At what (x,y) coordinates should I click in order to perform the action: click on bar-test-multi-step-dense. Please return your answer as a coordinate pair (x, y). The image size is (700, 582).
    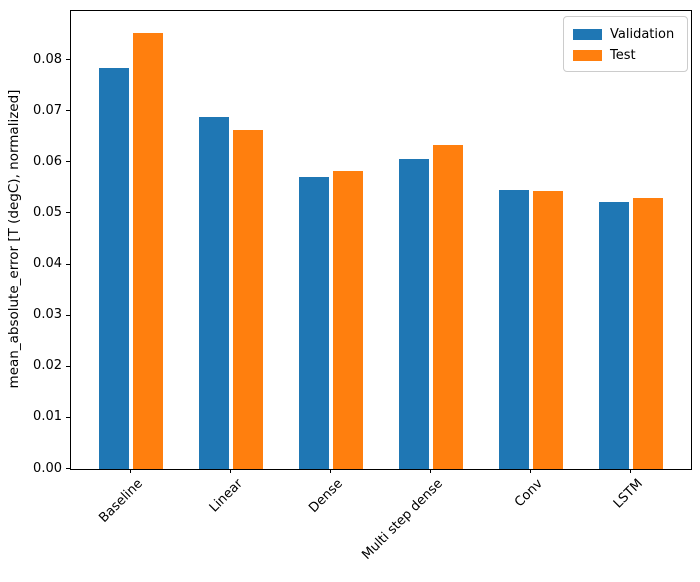
    Looking at the image, I should click on (448, 306).